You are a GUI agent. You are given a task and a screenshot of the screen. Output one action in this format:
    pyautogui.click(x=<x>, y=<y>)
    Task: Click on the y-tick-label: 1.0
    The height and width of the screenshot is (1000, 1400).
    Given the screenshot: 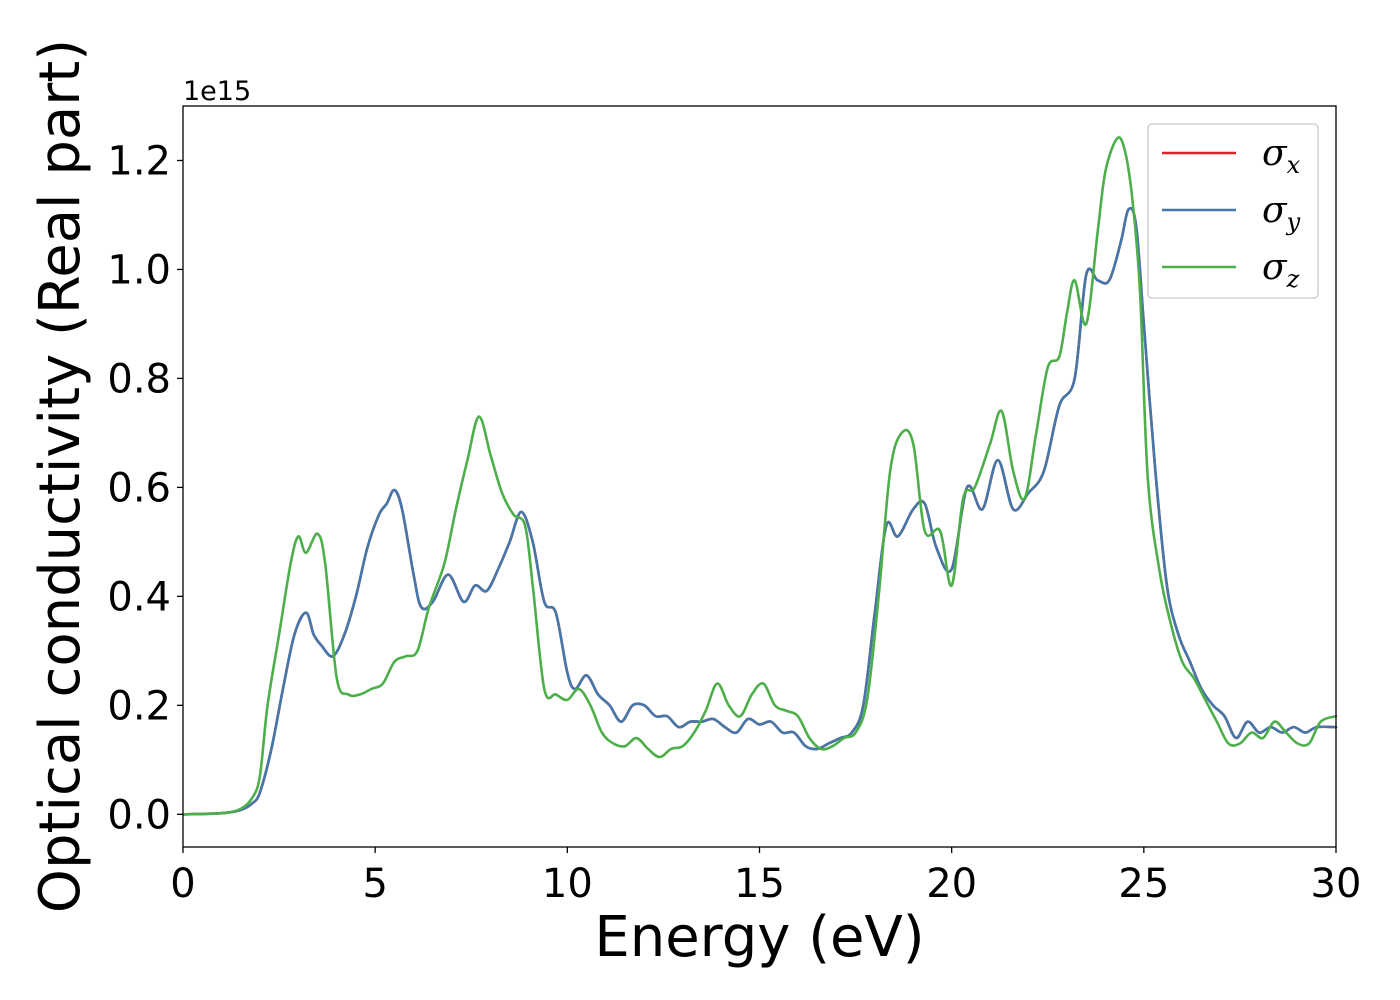 What is the action you would take?
    pyautogui.click(x=139, y=270)
    